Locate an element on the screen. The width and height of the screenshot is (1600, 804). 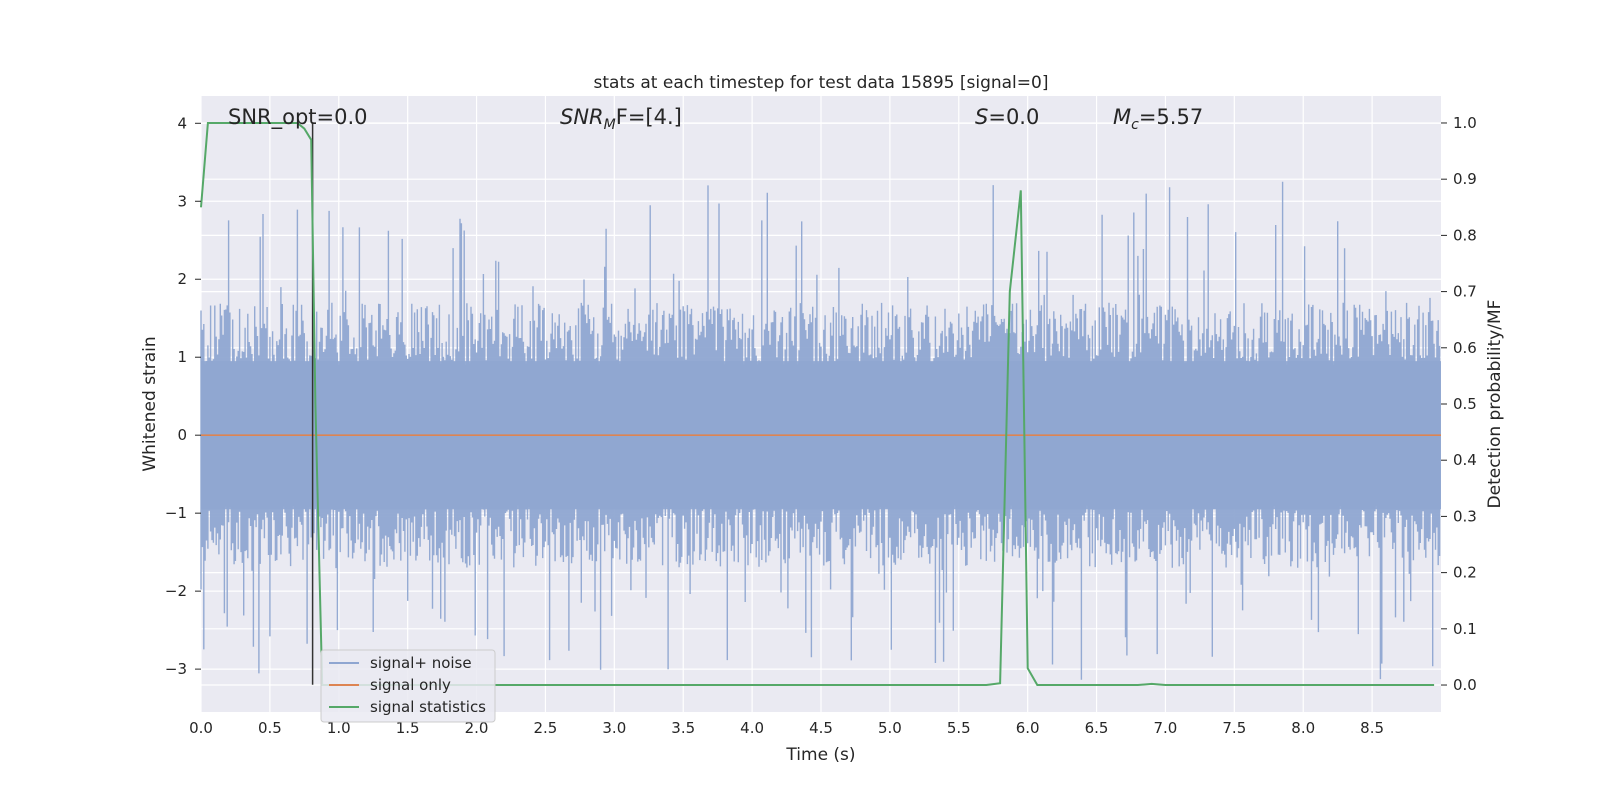
y2-tick-label: 0.3 is located at coordinates (1465, 516).